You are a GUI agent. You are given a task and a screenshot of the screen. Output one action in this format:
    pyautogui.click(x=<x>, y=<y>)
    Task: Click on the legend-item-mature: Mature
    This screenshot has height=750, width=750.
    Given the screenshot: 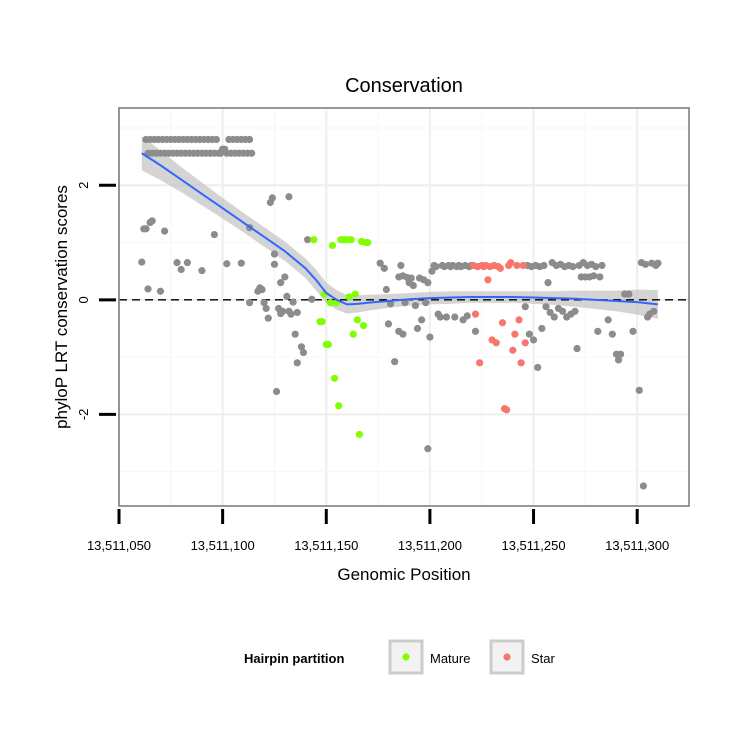 What is the action you would take?
    pyautogui.click(x=429, y=657)
    